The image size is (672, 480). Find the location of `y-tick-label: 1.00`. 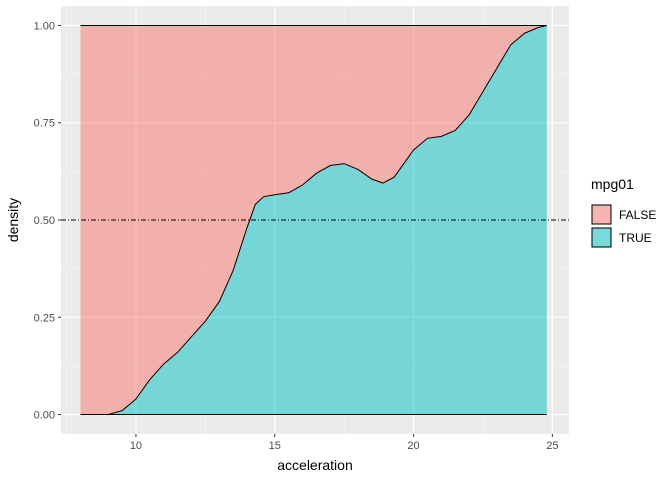

y-tick-label: 1.00 is located at coordinates (44, 26).